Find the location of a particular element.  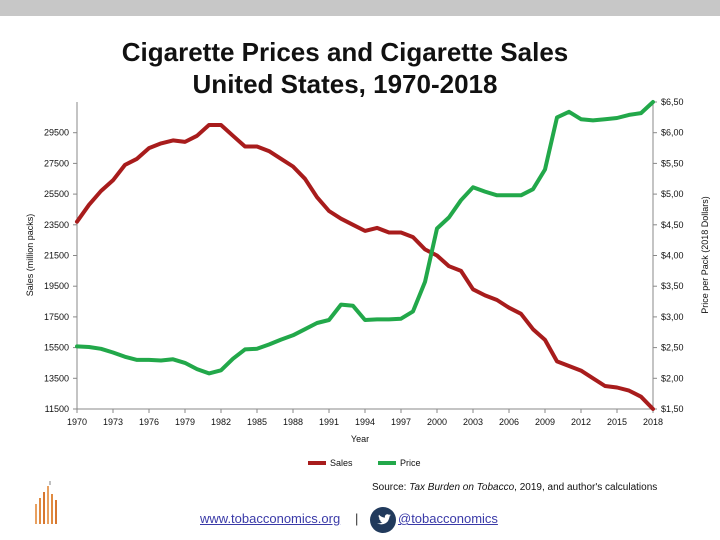

x-tick-label: 1994 is located at coordinates (365, 422).